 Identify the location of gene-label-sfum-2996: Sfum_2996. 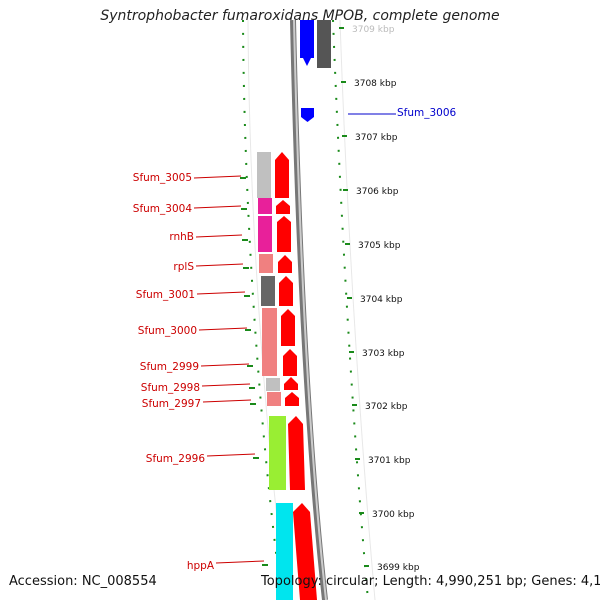
(176, 459).